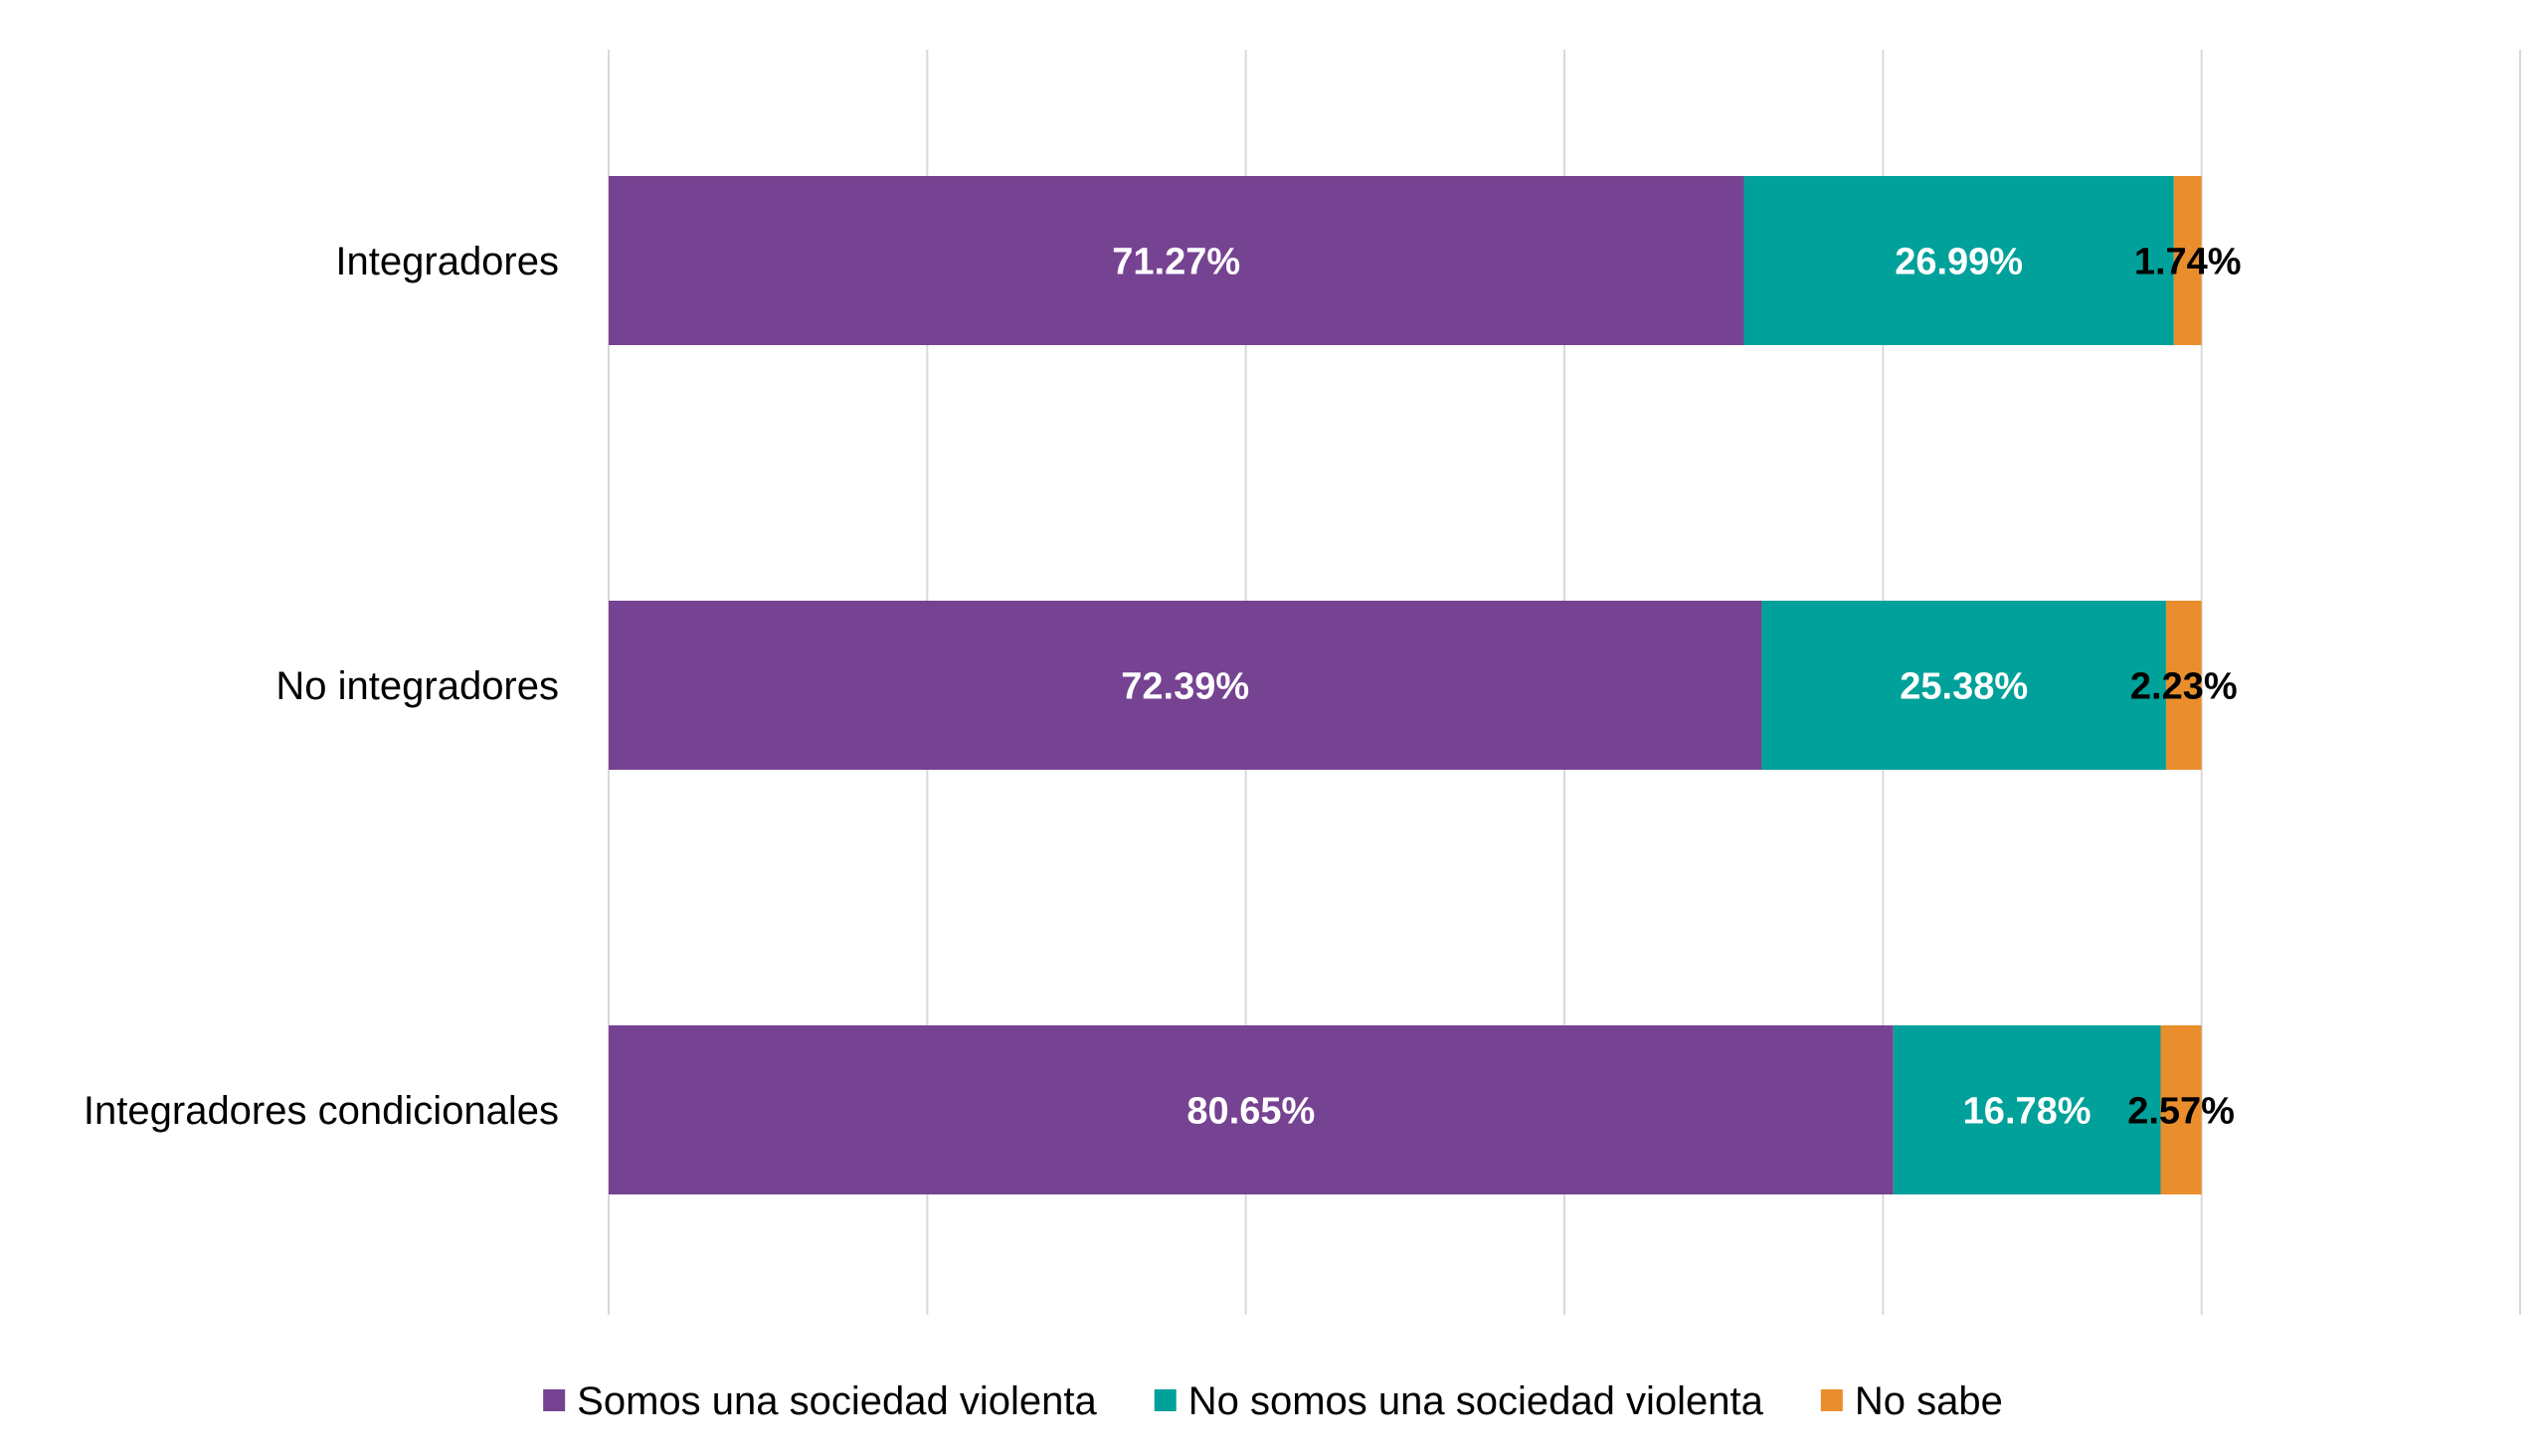 This screenshot has height=1456, width=2546. I want to click on legend-label-1: Somos una sociedad violenta, so click(837, 1401).